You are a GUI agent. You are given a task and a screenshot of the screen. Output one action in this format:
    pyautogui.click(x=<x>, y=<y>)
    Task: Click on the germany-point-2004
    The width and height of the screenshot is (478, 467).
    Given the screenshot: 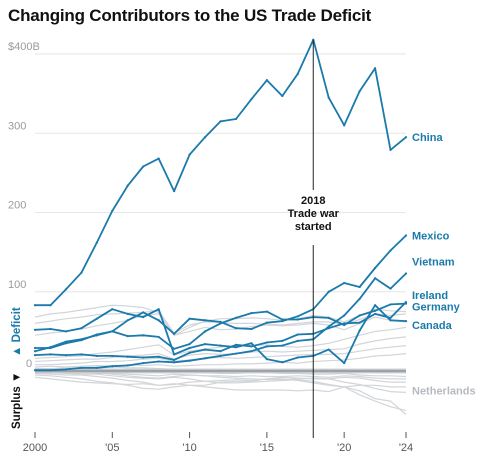 What is the action you would take?
    pyautogui.click(x=96, y=334)
    